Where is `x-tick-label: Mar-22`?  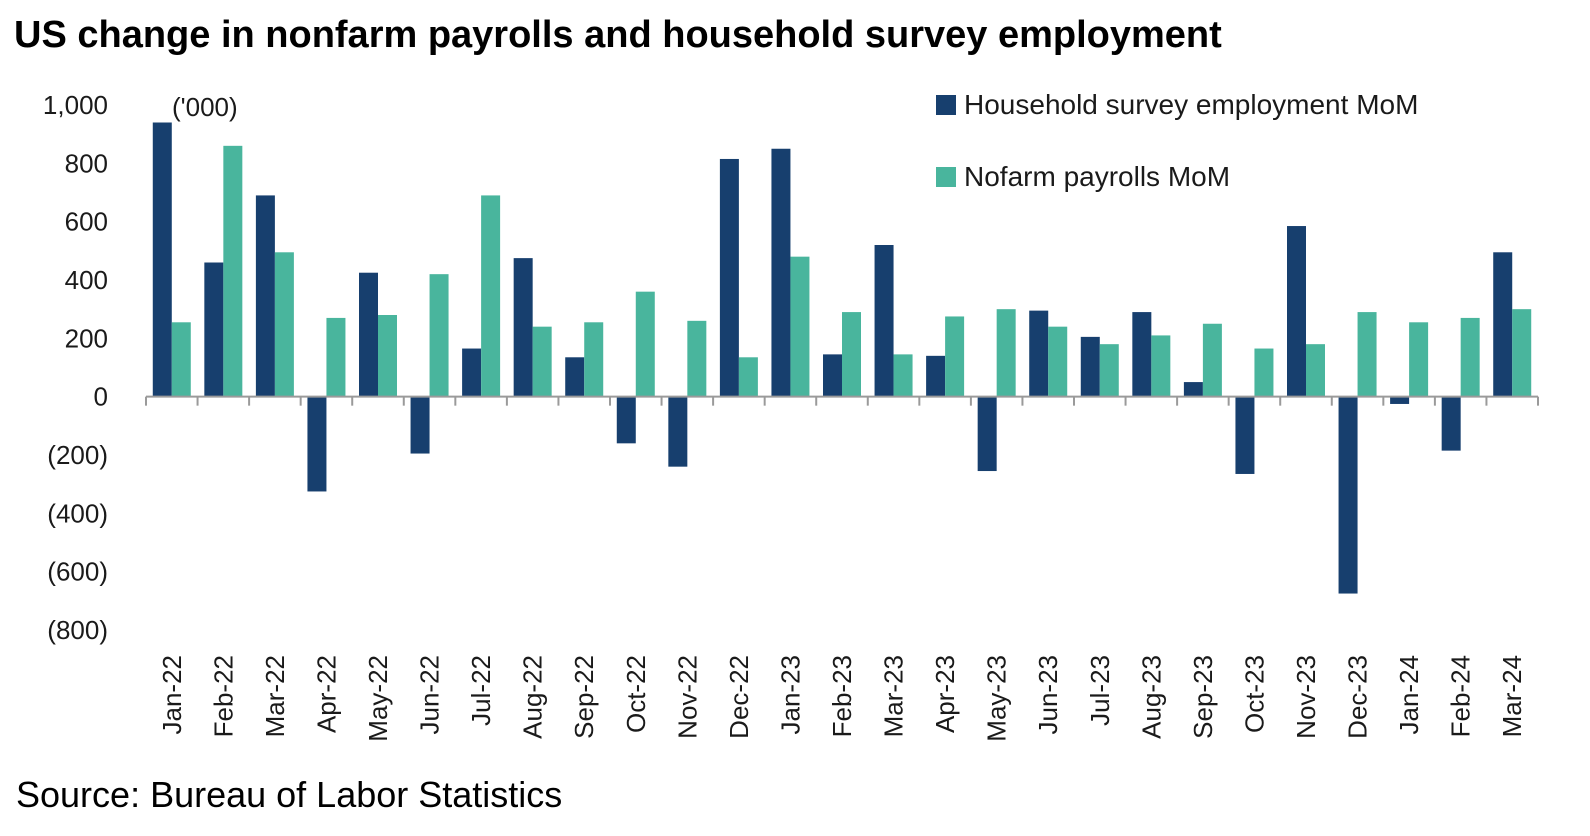
x-tick-label: Mar-22 is located at coordinates (275, 696).